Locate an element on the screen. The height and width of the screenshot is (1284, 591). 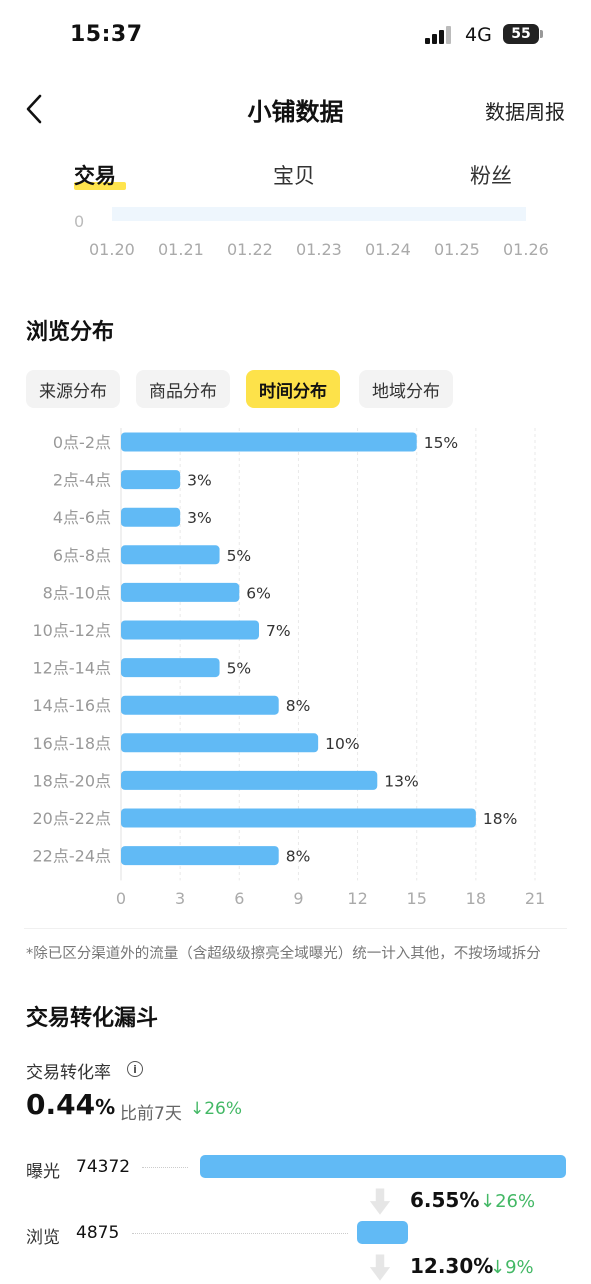
x-tick-label: 15 is located at coordinates (417, 898).